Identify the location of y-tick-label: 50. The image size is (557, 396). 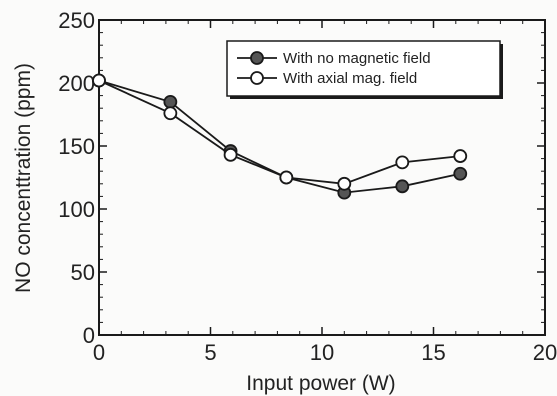
(83, 272).